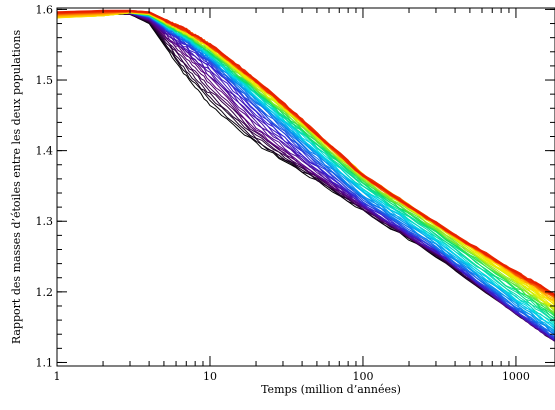 The image size is (555, 410). Describe the element at coordinates (45, 9) in the screenshot. I see `y-tick-label: 1.6` at that location.